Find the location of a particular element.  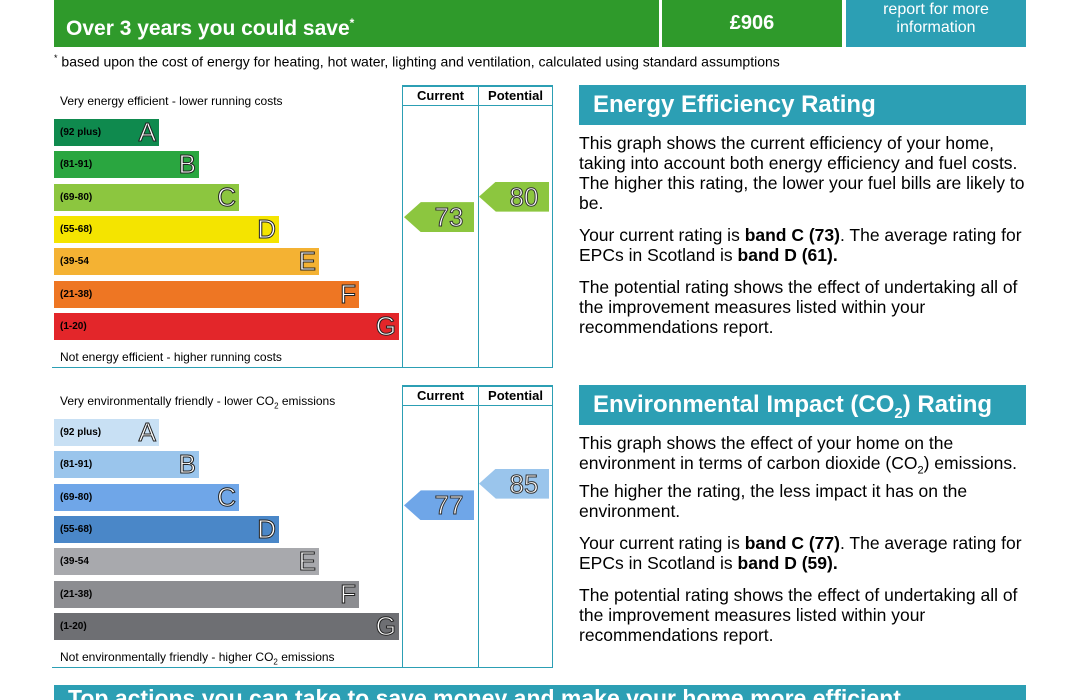

efficiency-band-g: (1-20) G is located at coordinates (226, 325).